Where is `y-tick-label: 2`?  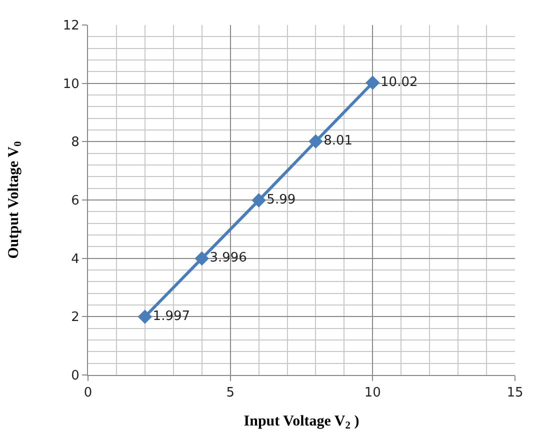
y-tick-label: 2 is located at coordinates (75, 318).